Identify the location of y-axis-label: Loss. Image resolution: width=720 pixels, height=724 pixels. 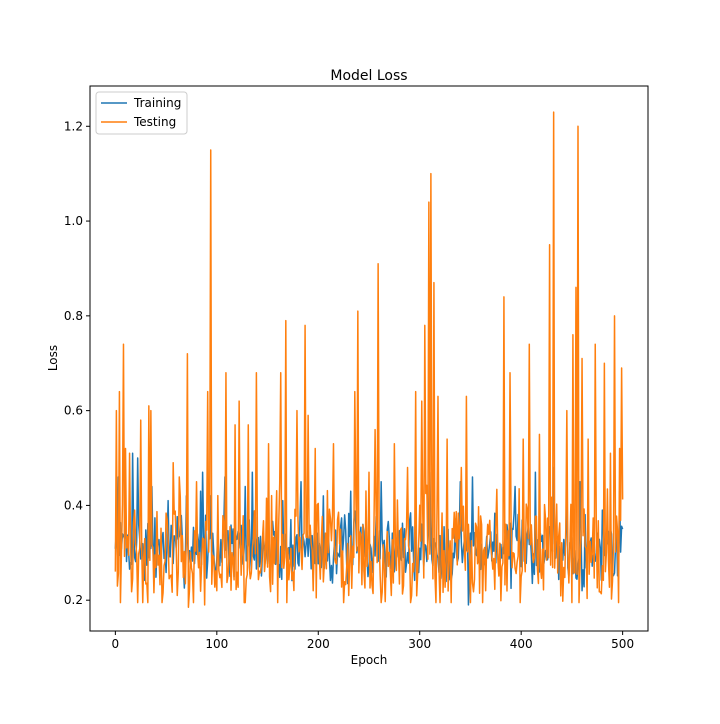
(53, 358).